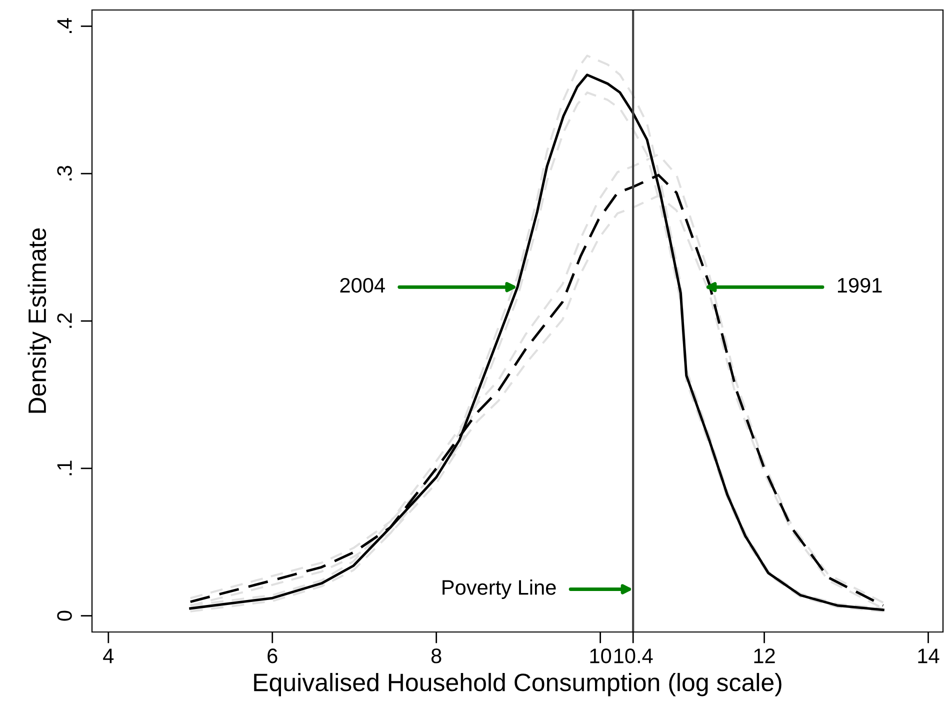 This screenshot has height=720, width=948. Describe the element at coordinates (64, 25) in the screenshot. I see `y-tick-label: .4` at that location.